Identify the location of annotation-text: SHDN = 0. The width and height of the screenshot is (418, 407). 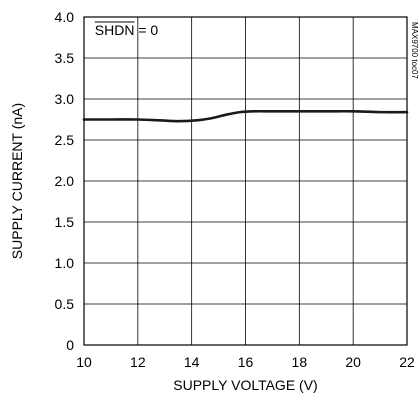
(127, 30).